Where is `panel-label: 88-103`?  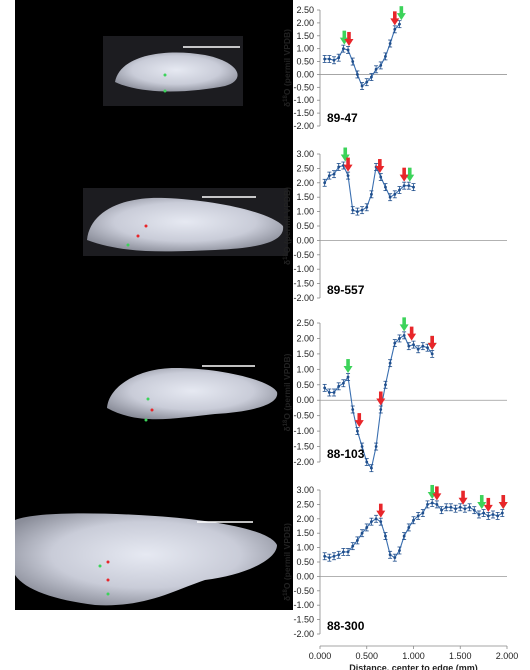 panel-label: 88-103 is located at coordinates (346, 454).